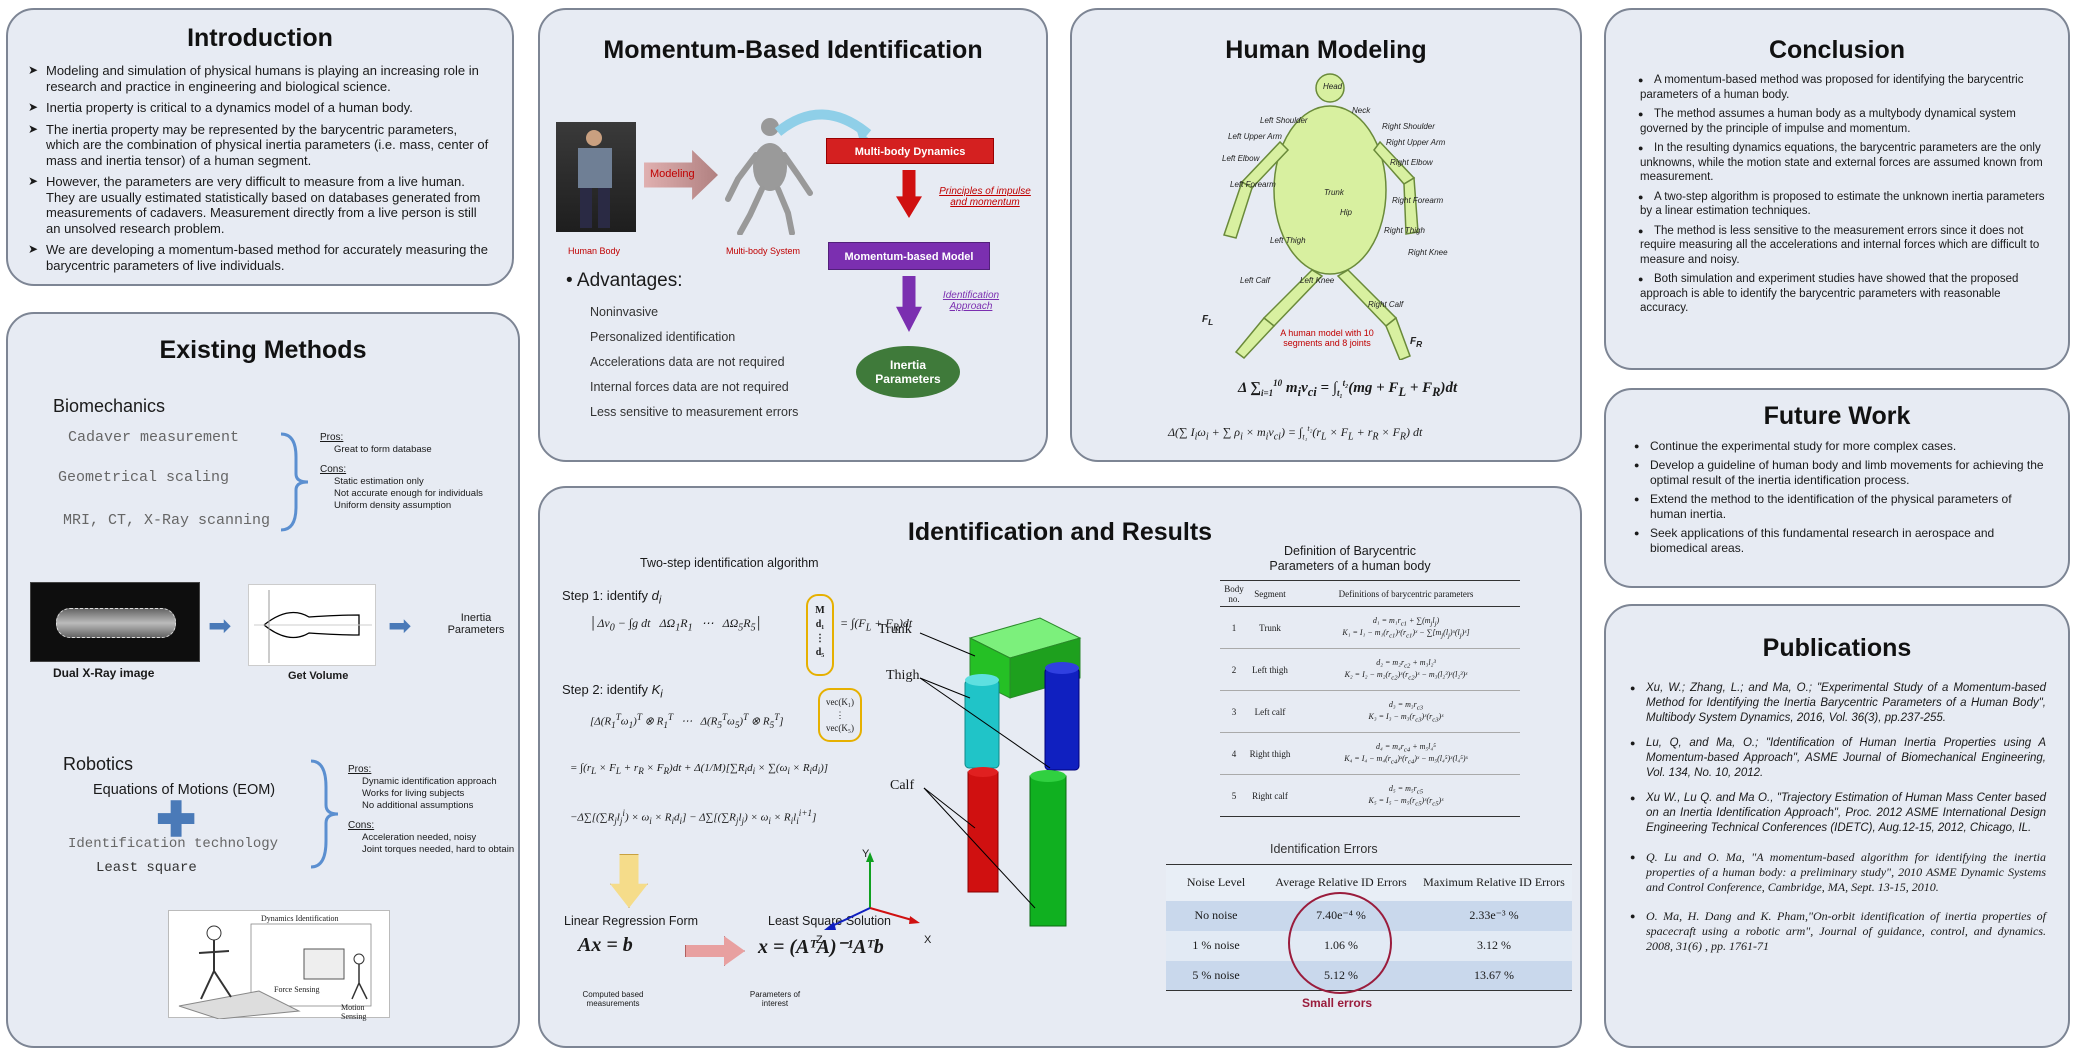 The image size is (2078, 1058). What do you see at coordinates (819, 940) in the screenshot?
I see `axis-z-label: Z` at bounding box center [819, 940].